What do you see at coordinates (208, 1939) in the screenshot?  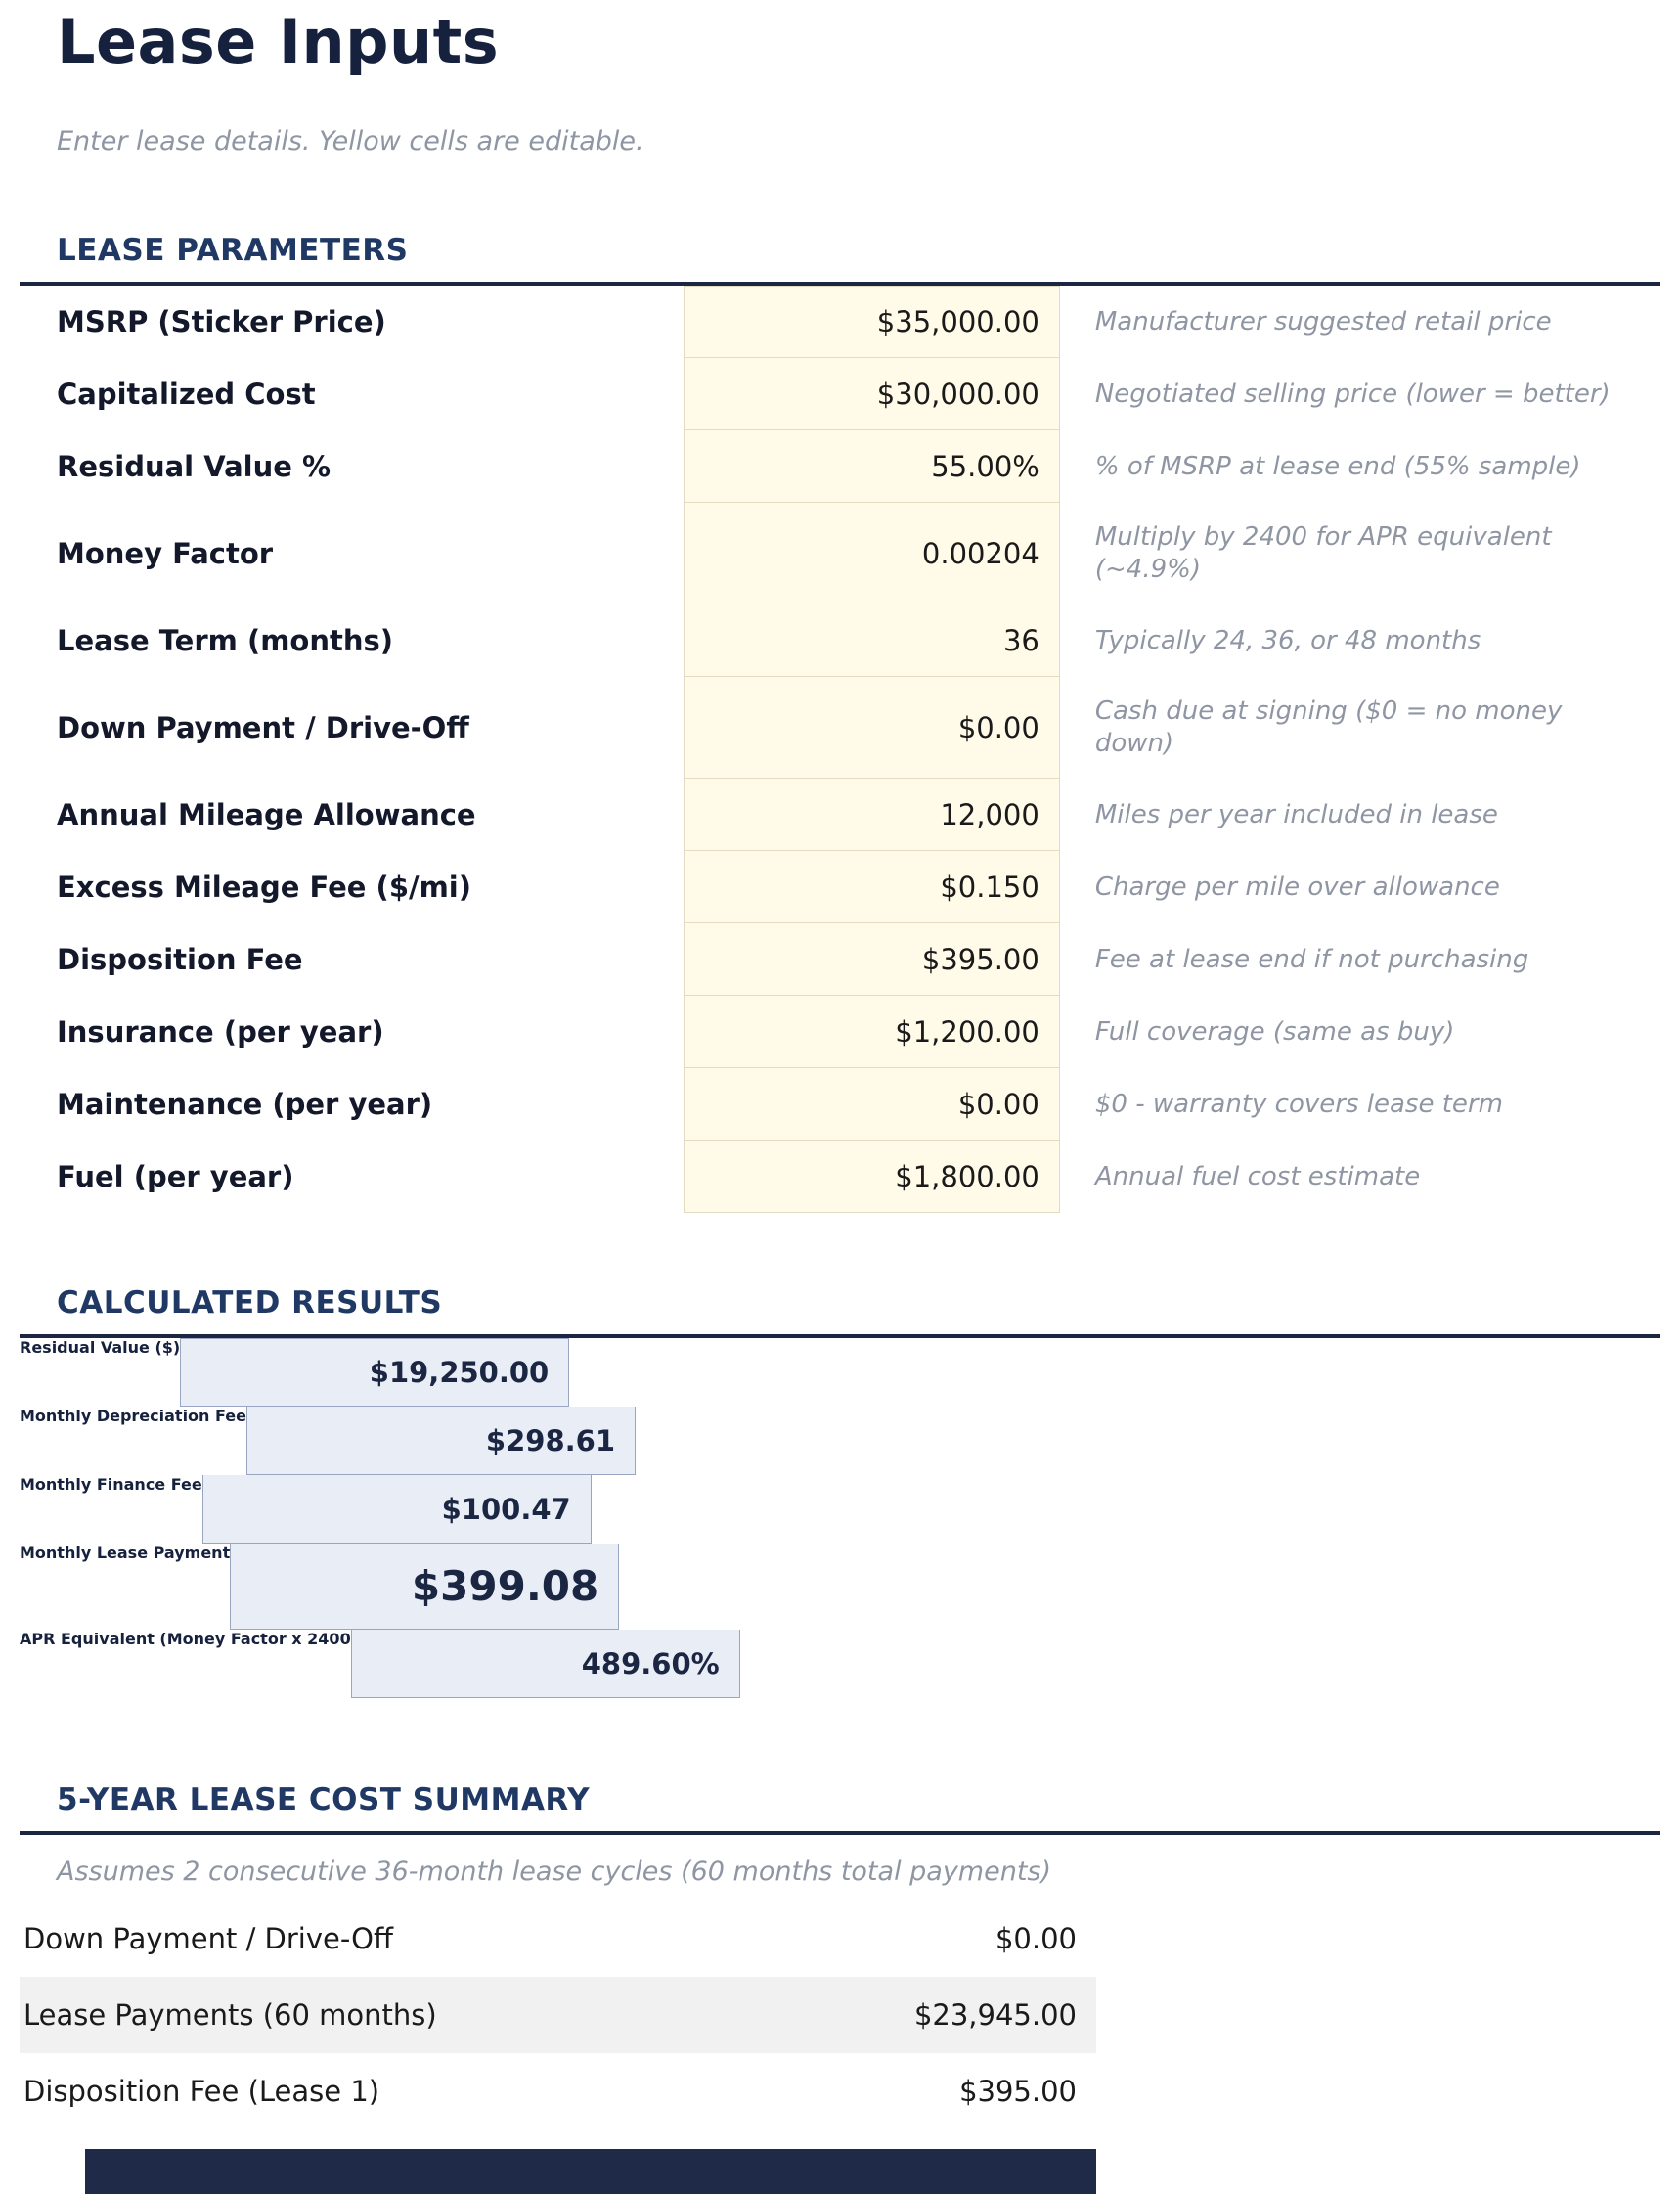 I see `summary-label-down-payment: Down Payment / Drive-Off` at bounding box center [208, 1939].